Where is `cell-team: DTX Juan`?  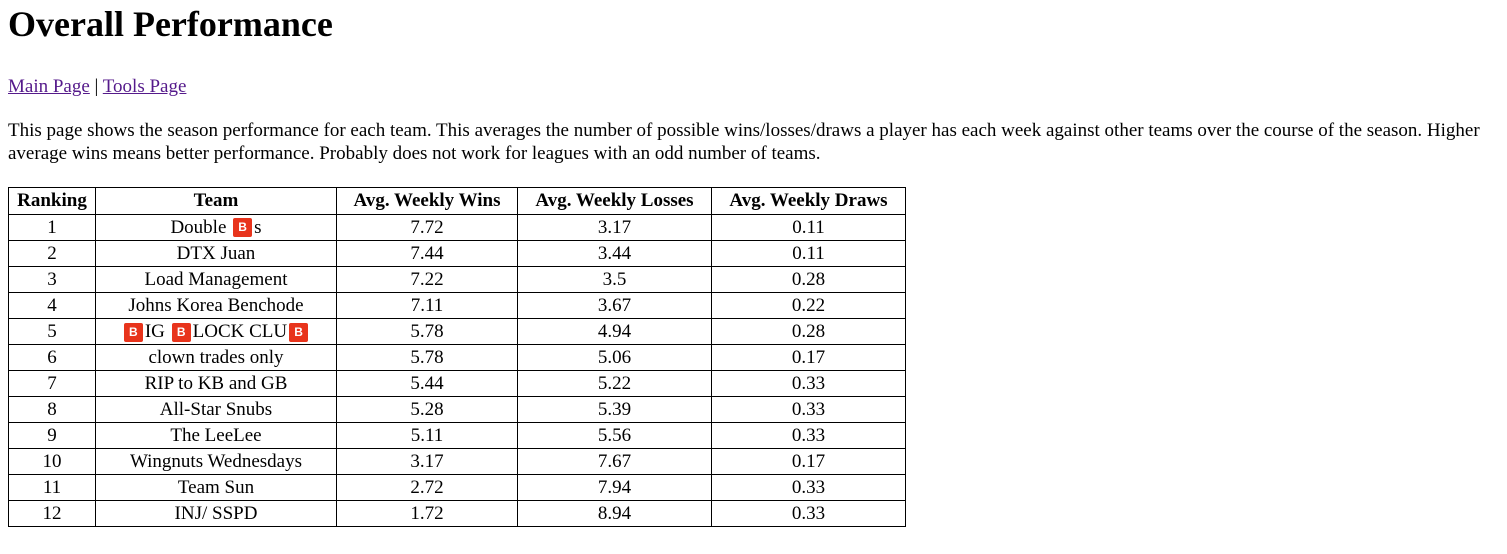 cell-team: DTX Juan is located at coordinates (216, 253).